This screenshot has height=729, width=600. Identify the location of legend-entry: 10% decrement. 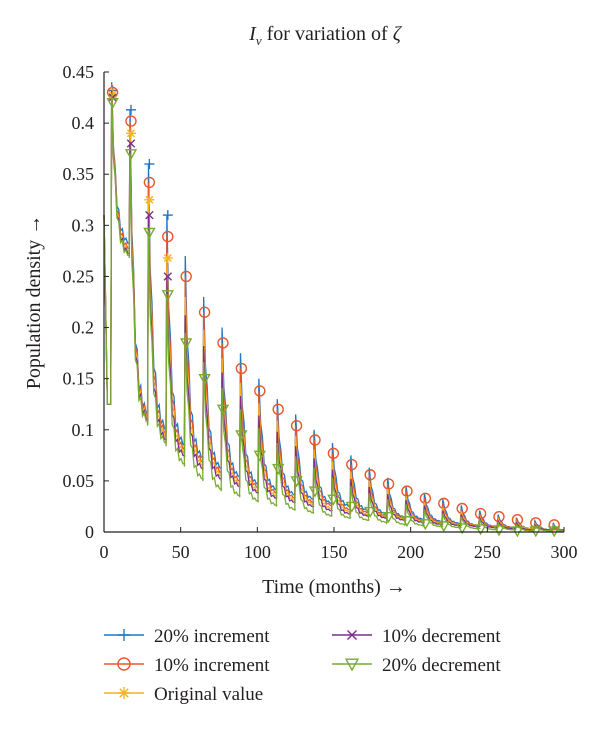
(416, 636).